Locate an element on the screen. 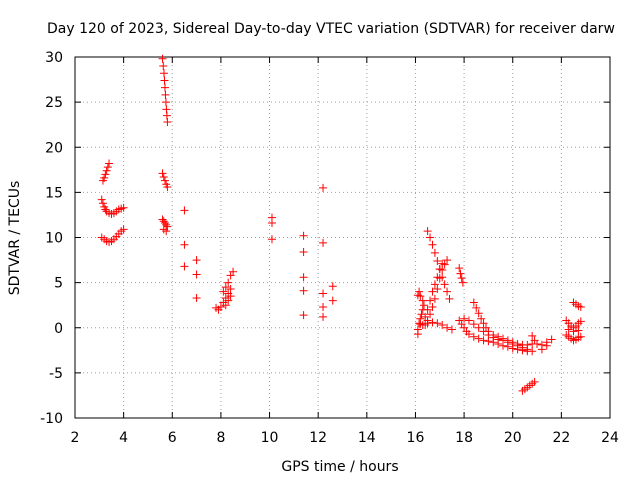 This screenshot has height=480, width=640. x-axis-label: GPS time / hours is located at coordinates (339, 467).